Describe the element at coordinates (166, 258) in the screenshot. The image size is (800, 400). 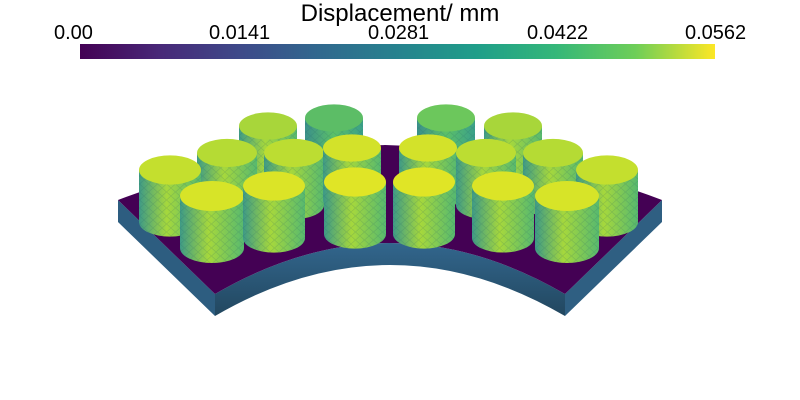
I see `base-side-left` at that location.